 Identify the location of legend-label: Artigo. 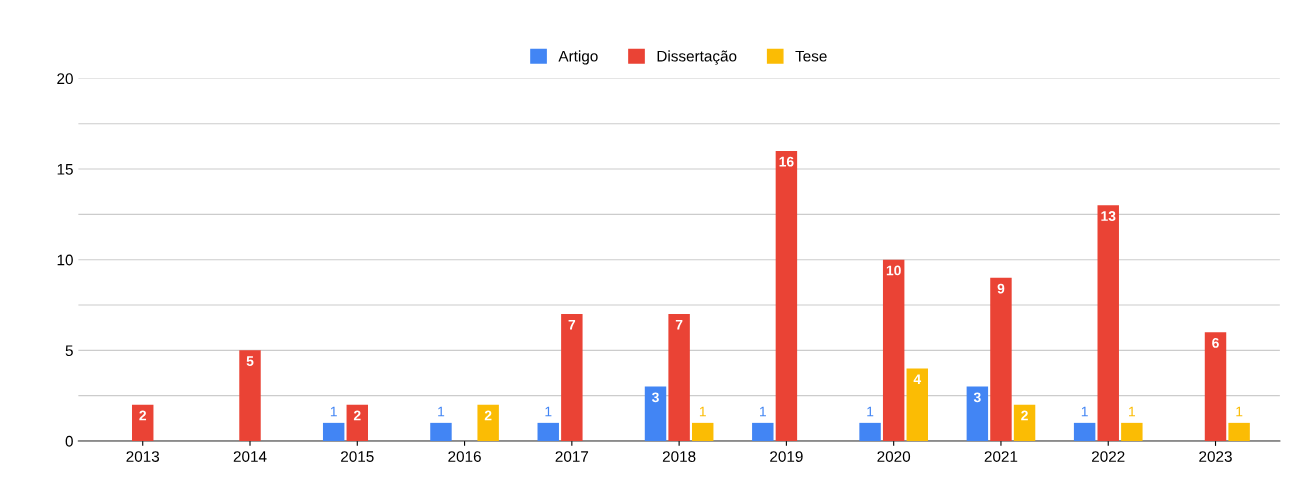
(578, 57).